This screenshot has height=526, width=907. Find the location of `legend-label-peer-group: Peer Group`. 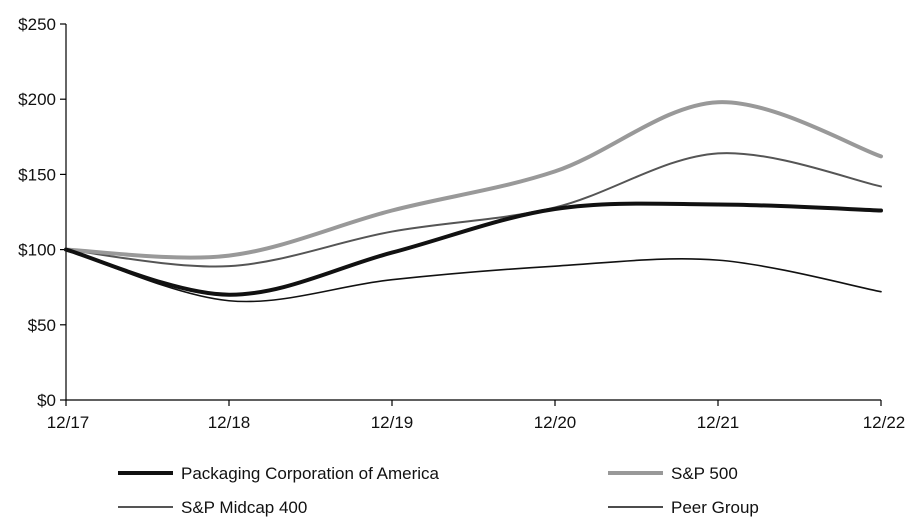

legend-label-peer-group: Peer Group is located at coordinates (715, 507).